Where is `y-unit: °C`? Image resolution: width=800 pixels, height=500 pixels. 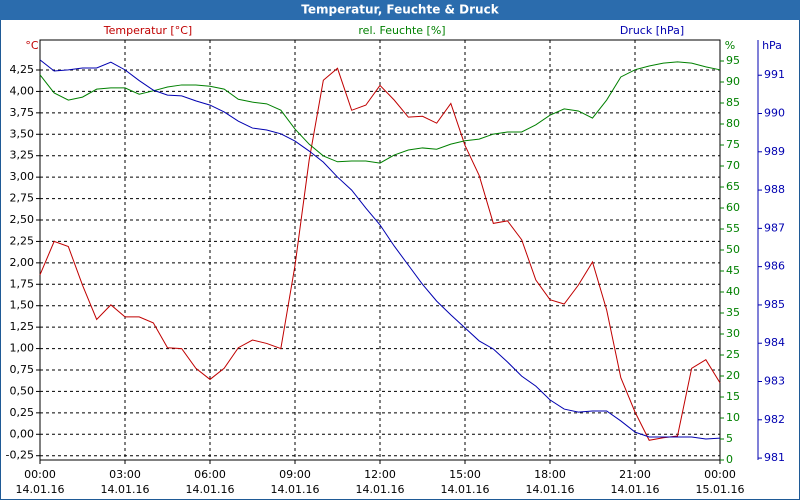 y-unit: °C is located at coordinates (32, 45).